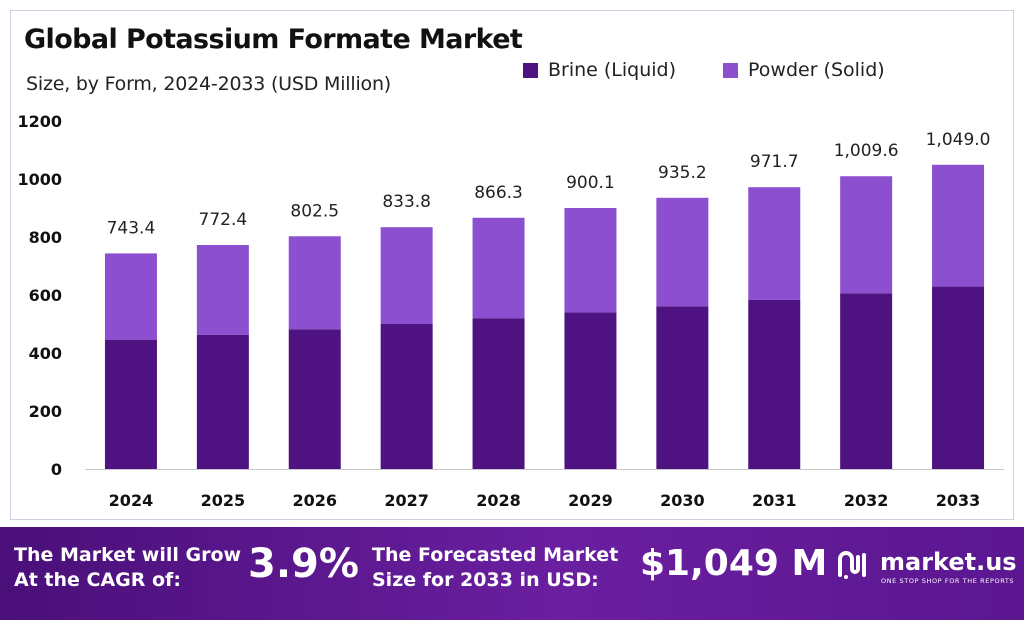 Image resolution: width=1024 pixels, height=620 pixels. I want to click on y-tick-label: 200, so click(45, 411).